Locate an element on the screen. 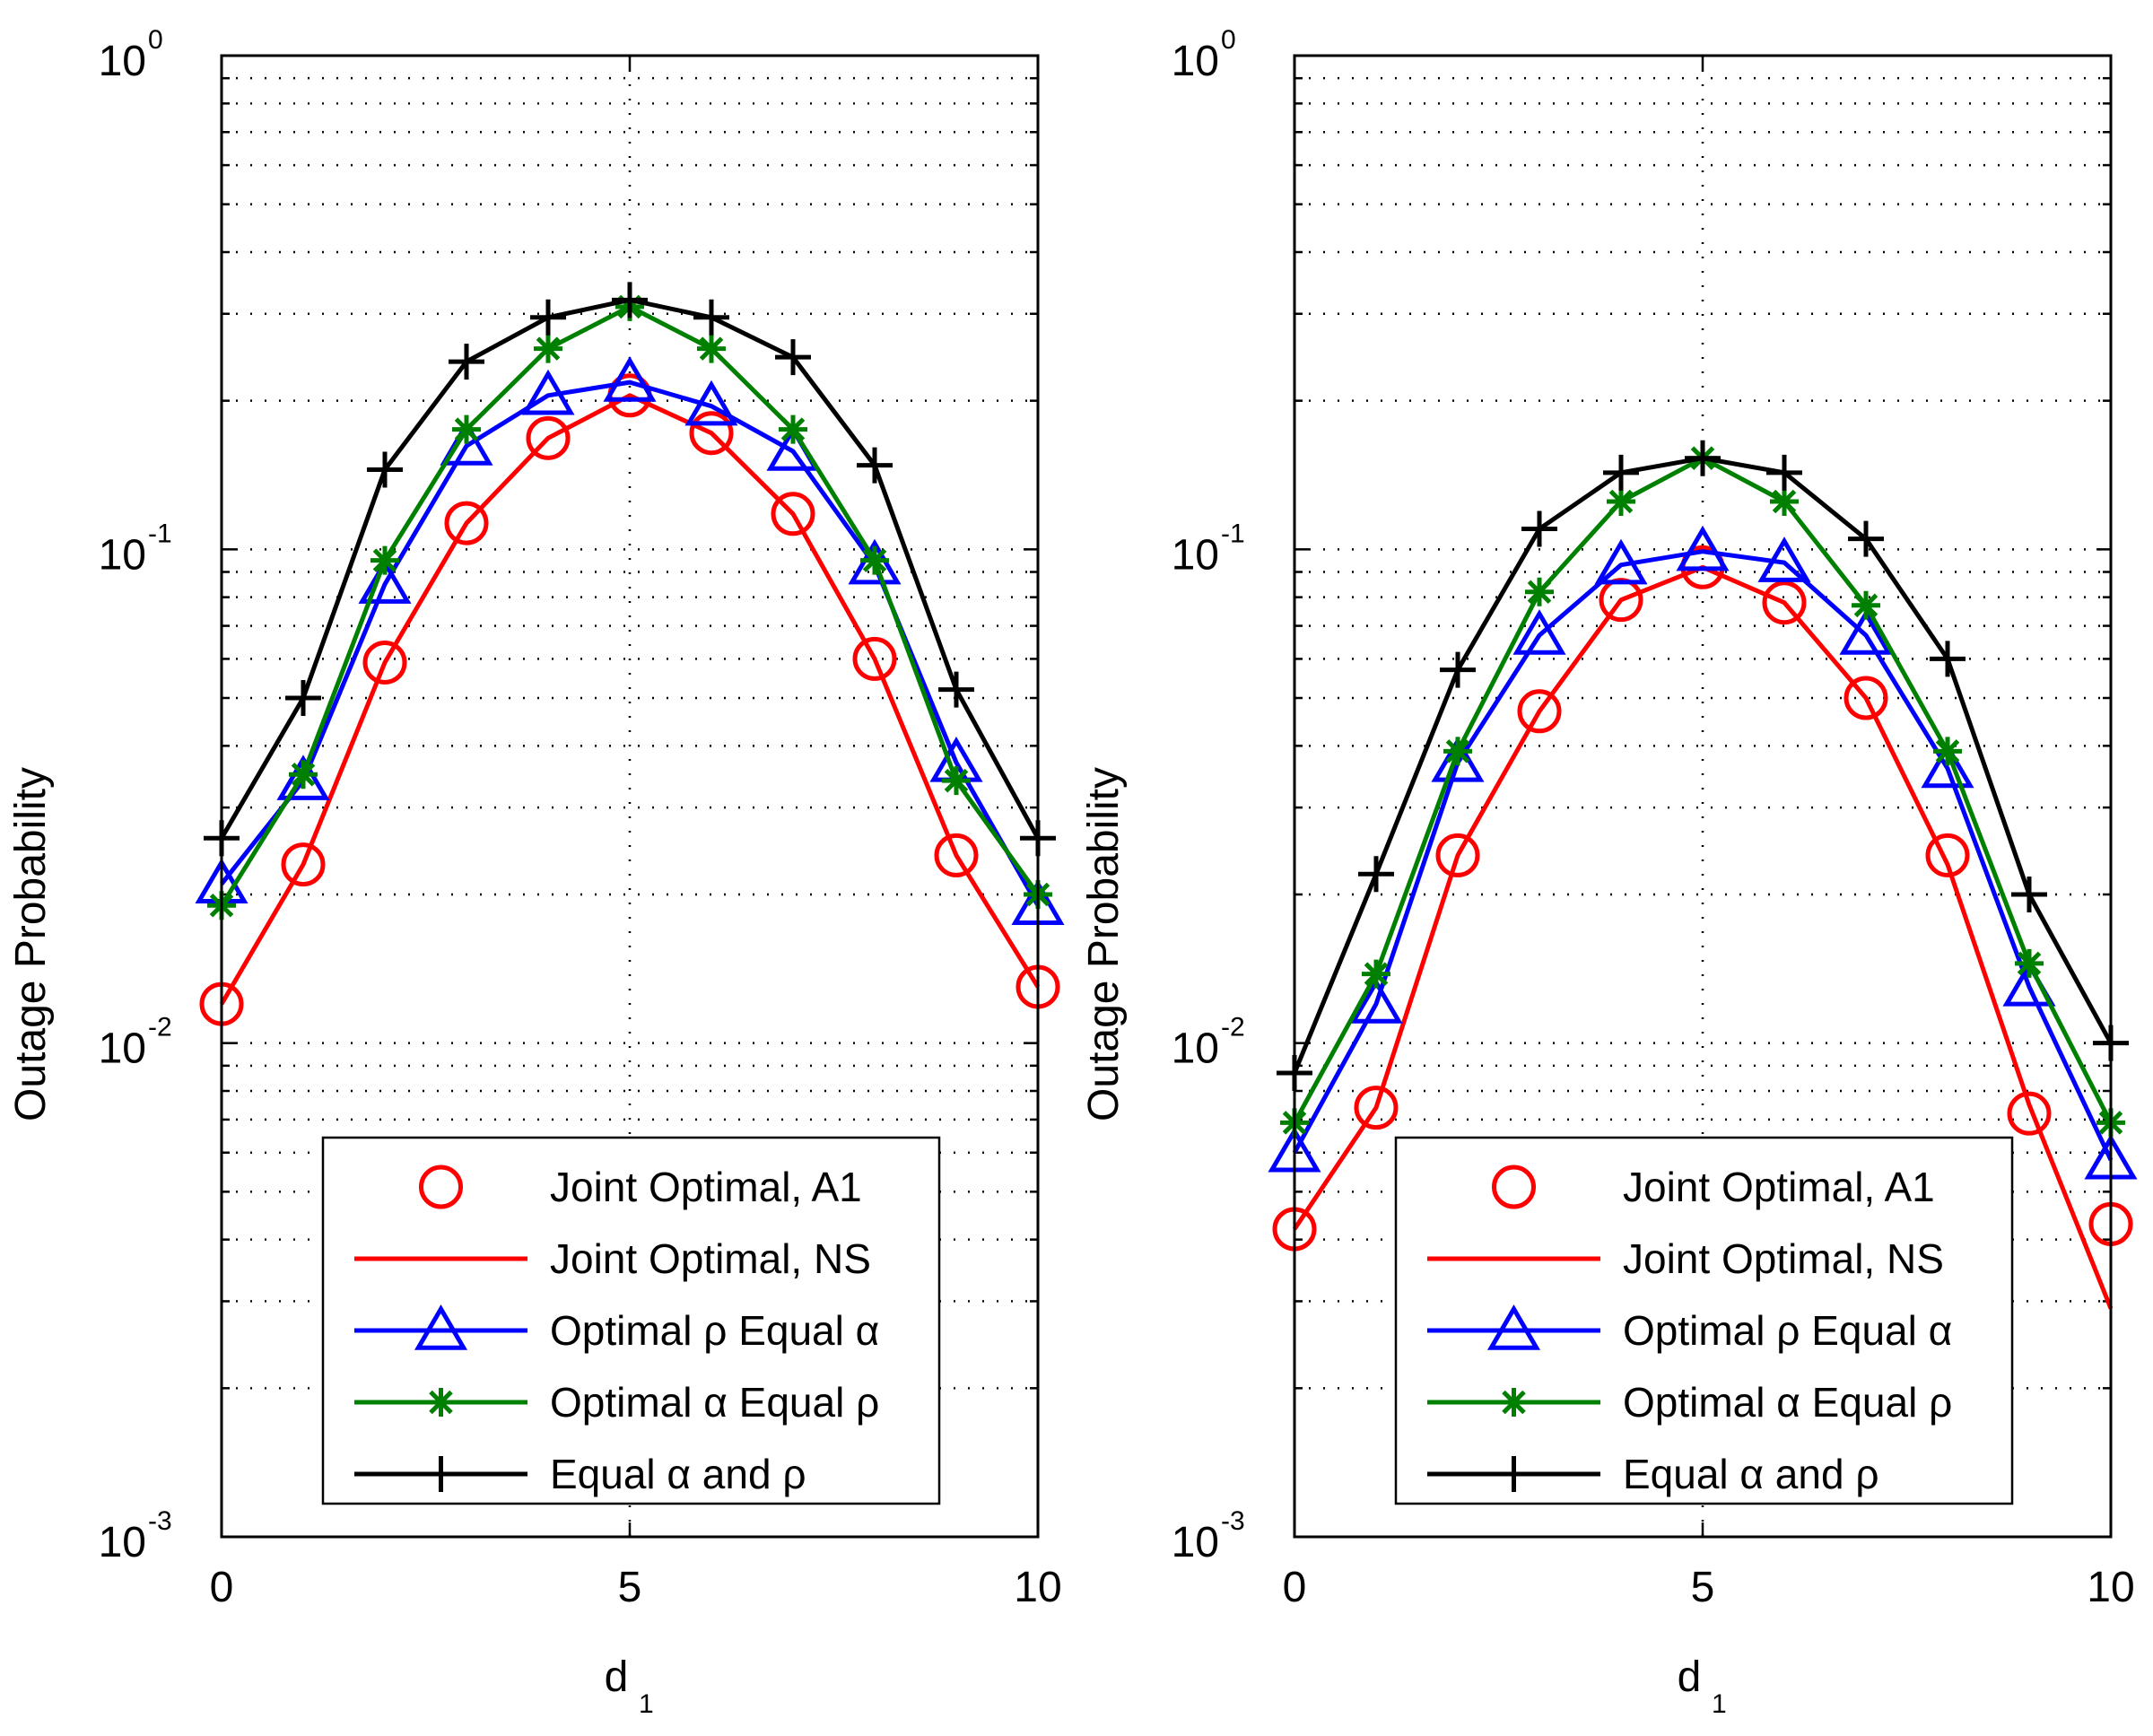  legend-label: Equal α and ρ is located at coordinates (678, 1474).